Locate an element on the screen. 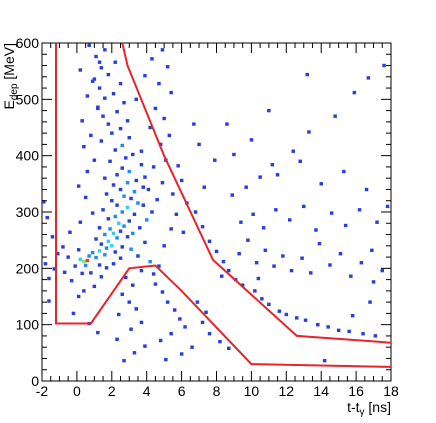  y-axis-title-subscript: dep is located at coordinates (14, 91).